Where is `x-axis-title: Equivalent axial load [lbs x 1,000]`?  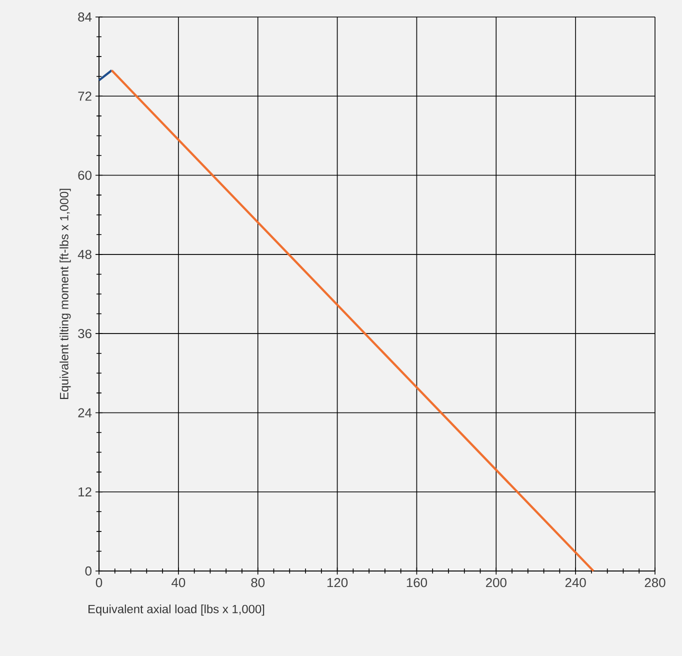
x-axis-title: Equivalent axial load [lbs x 1,000] is located at coordinates (176, 610).